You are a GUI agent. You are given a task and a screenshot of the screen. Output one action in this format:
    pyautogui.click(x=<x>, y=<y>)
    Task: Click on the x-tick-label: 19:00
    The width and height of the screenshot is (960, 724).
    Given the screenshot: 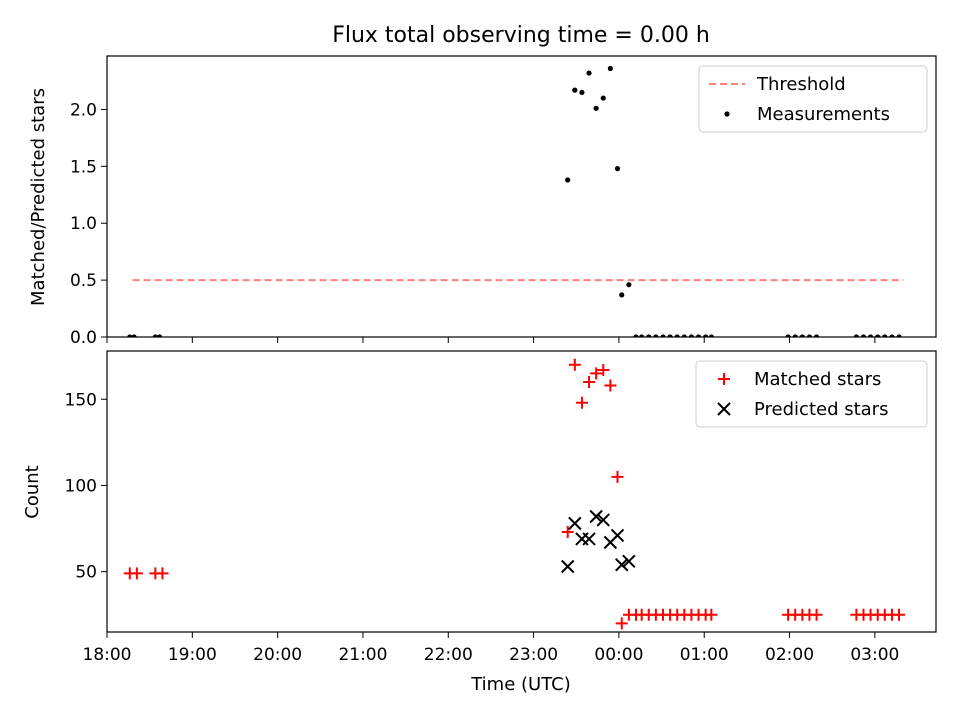 What is the action you would take?
    pyautogui.click(x=192, y=655)
    